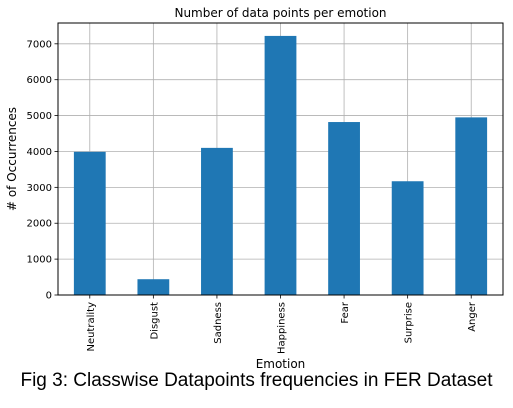  What do you see at coordinates (39, 260) in the screenshot?
I see `y-tick-label: 1000` at bounding box center [39, 260].